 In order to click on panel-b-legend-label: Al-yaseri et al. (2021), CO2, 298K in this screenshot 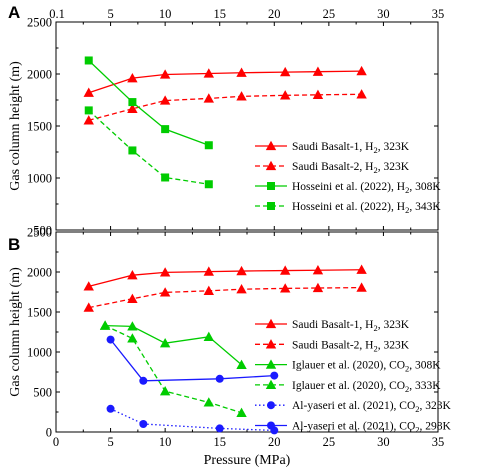, I will do `click(372, 428)`.